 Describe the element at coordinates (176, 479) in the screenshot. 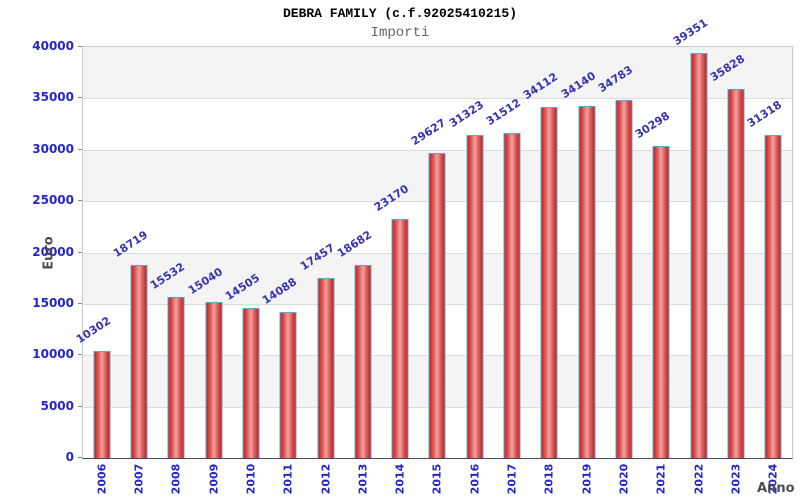

I see `x-tick-label: 2008` at that location.